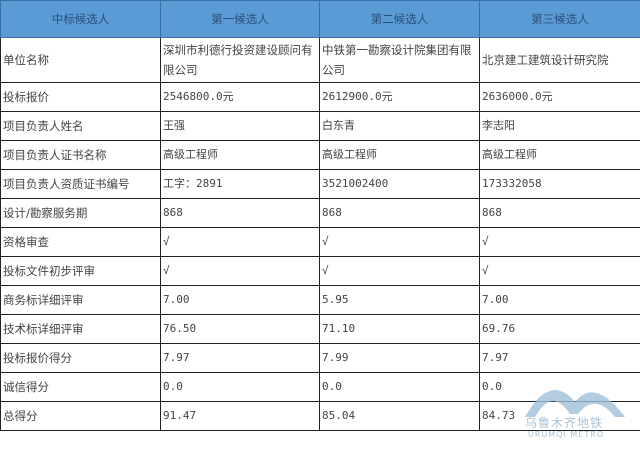 Image resolution: width=640 pixels, height=449 pixels. Describe the element at coordinates (80, 126) in the screenshot. I see `row-label: 项目负责人姓名` at that location.